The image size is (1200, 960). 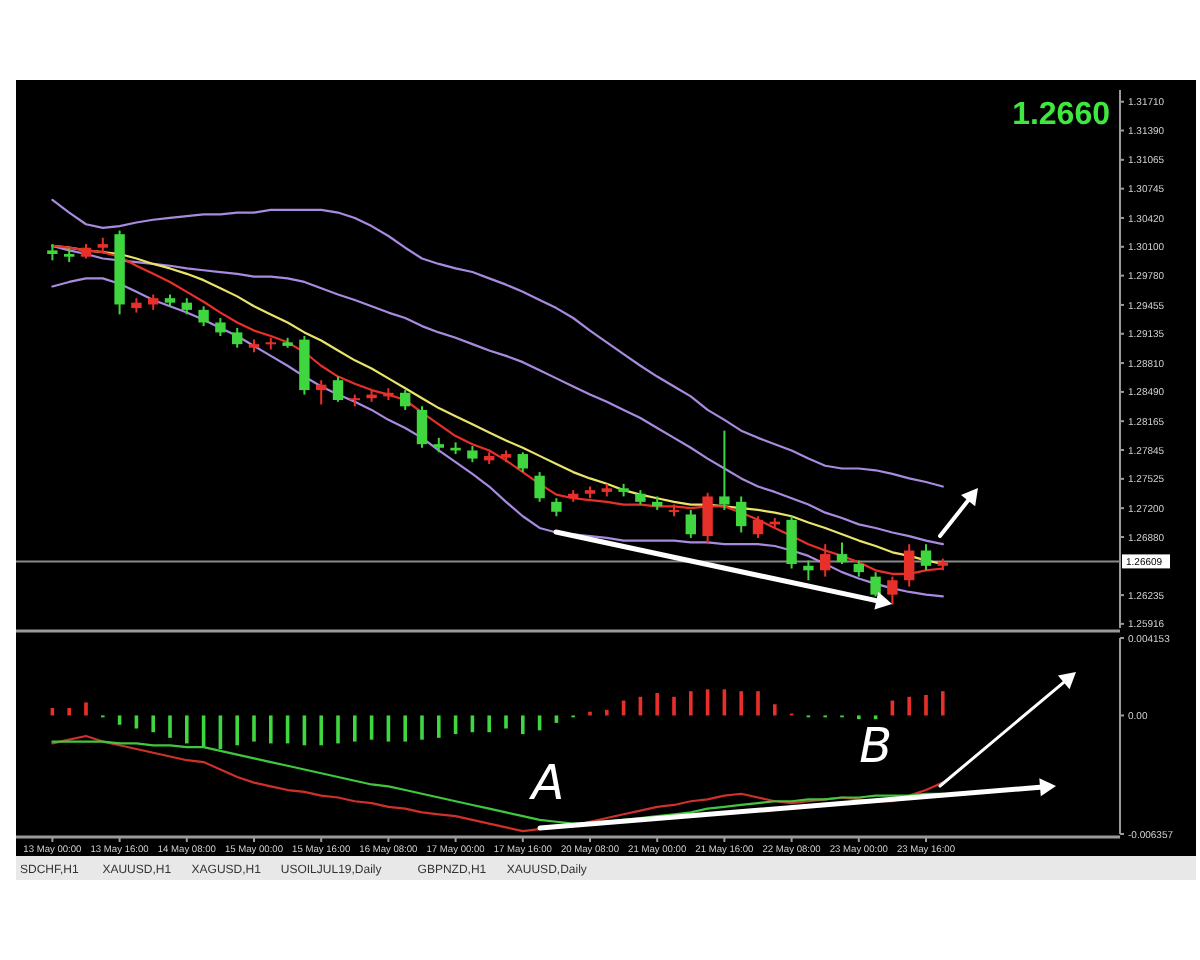 I want to click on annotation: B, so click(x=876, y=746).